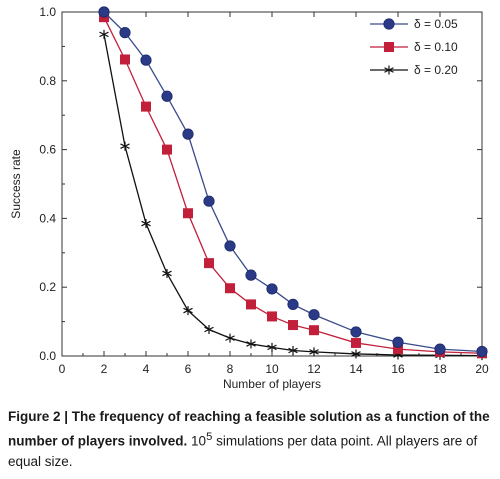 This screenshot has width=500, height=479. What do you see at coordinates (62, 369) in the screenshot?
I see `x-tick-label: 0` at bounding box center [62, 369].